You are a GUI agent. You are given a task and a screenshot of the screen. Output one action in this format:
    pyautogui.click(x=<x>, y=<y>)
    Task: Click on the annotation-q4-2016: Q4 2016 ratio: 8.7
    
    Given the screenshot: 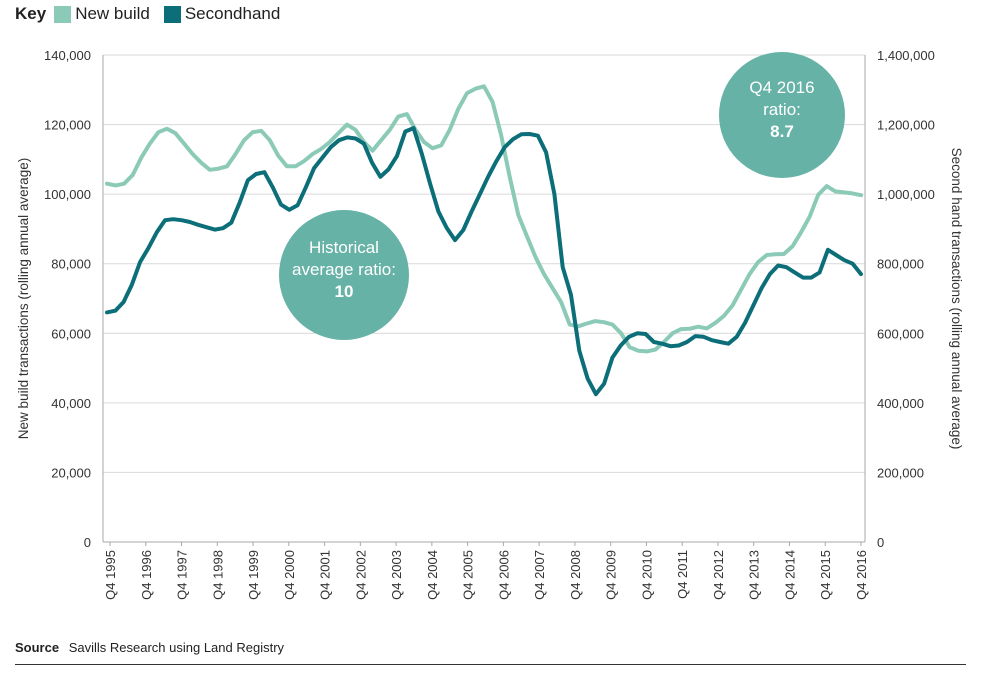 What is the action you would take?
    pyautogui.click(x=782, y=115)
    